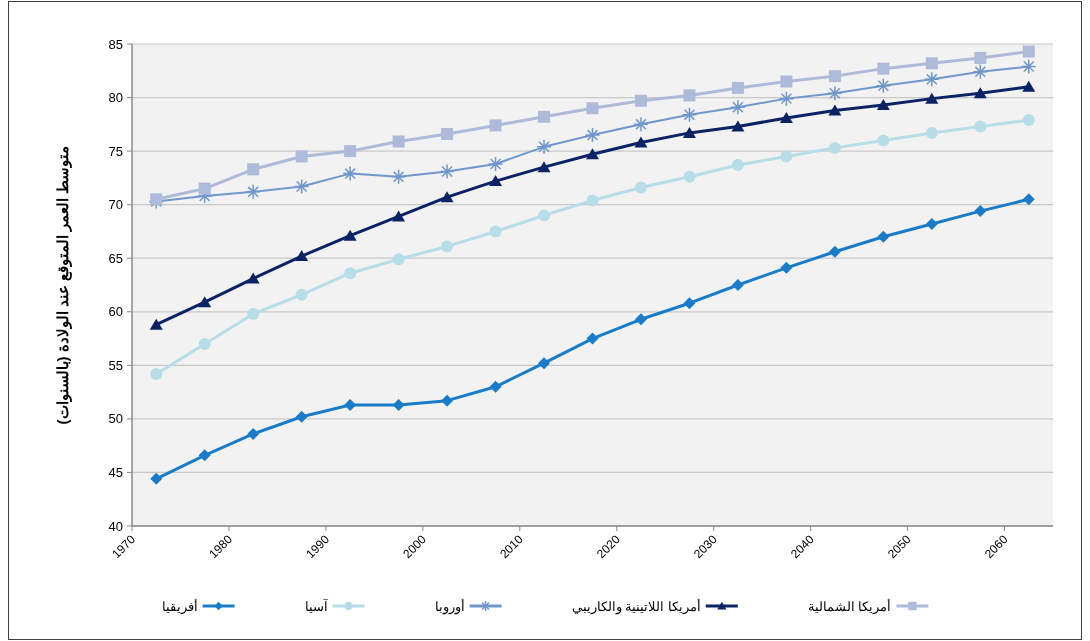 The image size is (1090, 641). I want to click on legend-label: أوروبا, so click(449, 606).